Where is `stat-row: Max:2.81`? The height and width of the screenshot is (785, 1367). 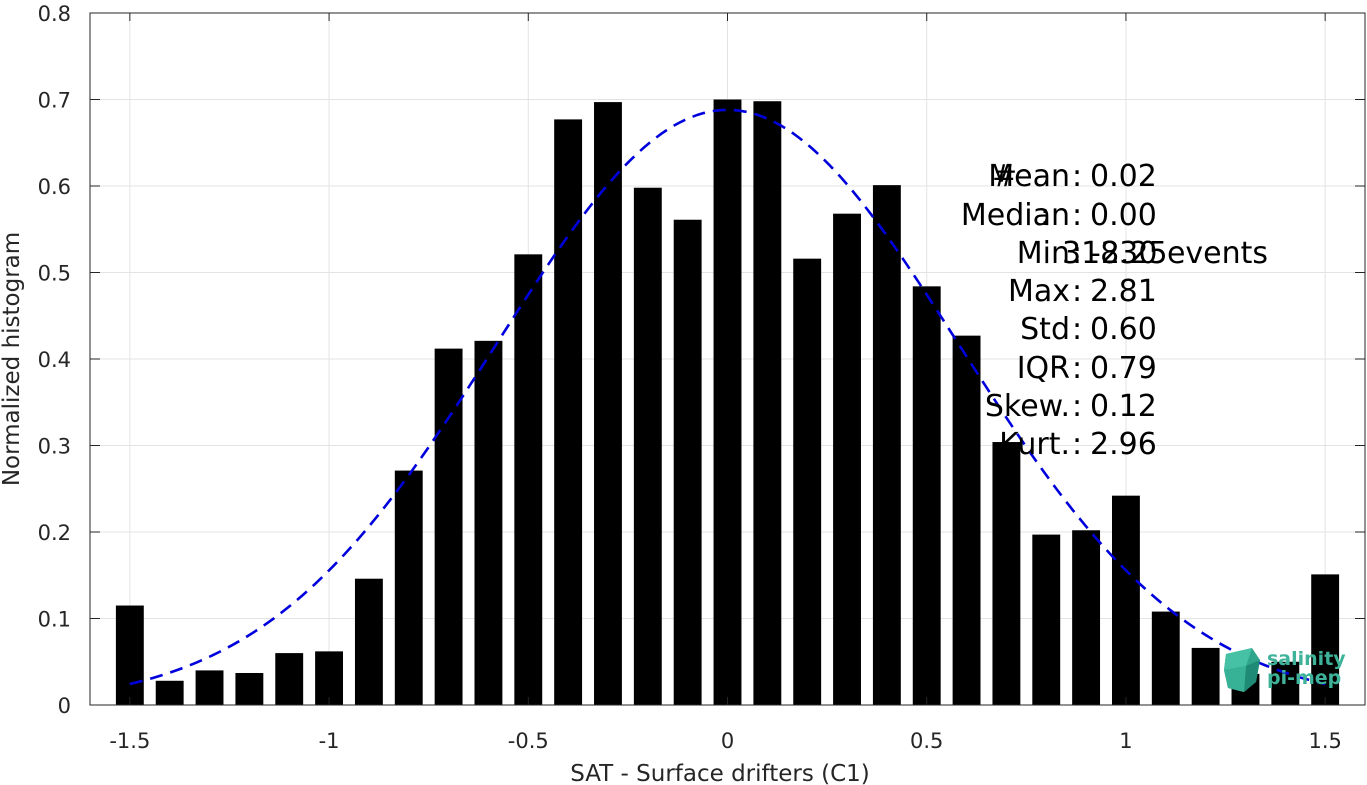 stat-row: Max:2.81 is located at coordinates (1090, 292).